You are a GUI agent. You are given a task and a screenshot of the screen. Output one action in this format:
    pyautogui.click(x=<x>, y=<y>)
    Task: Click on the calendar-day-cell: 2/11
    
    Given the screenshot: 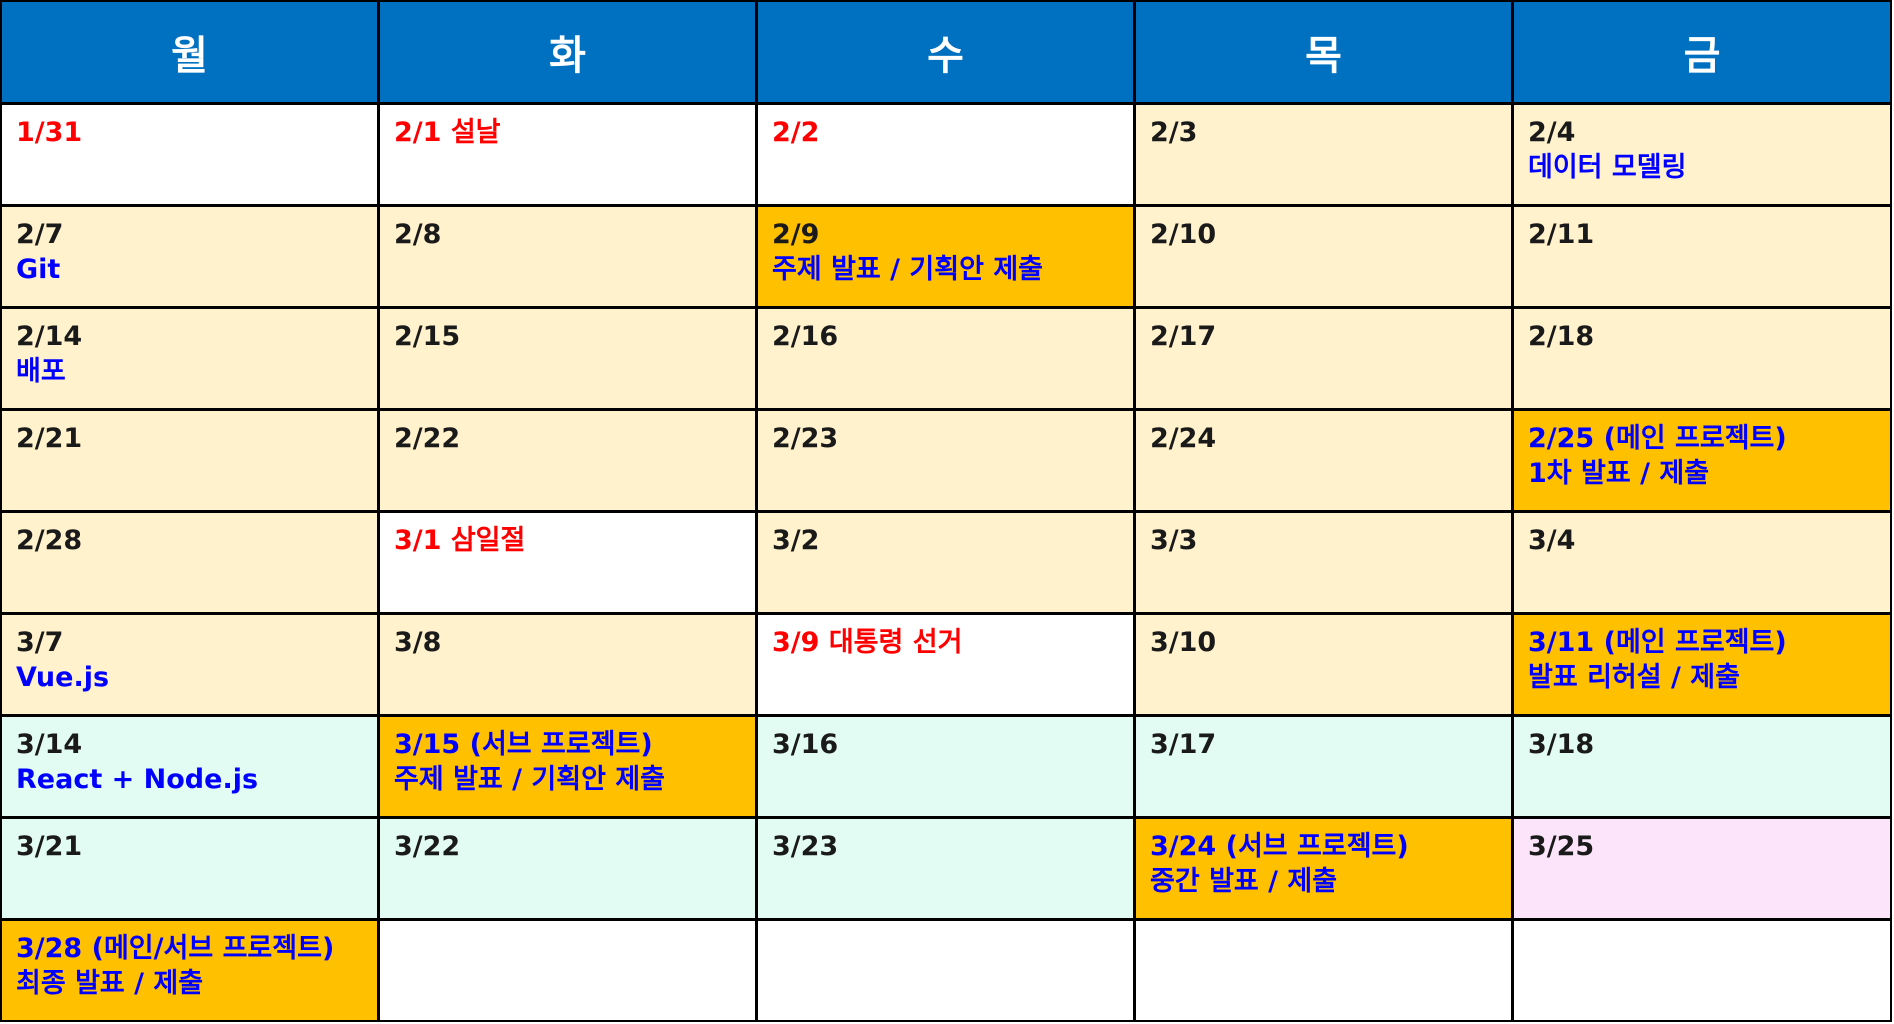 What is the action you would take?
    pyautogui.click(x=1702, y=256)
    